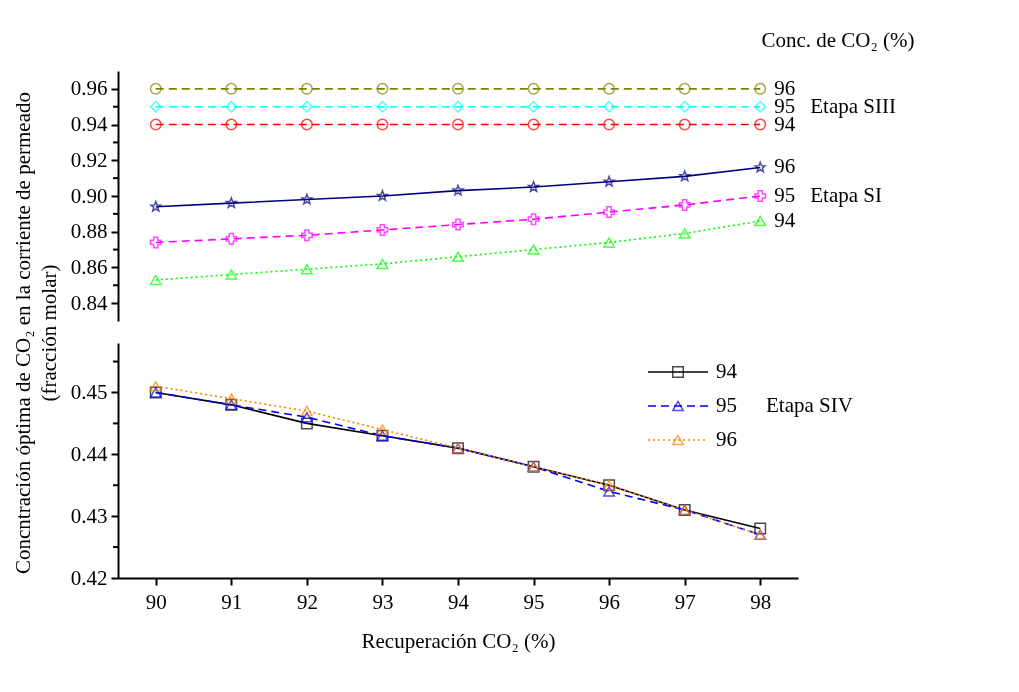 The width and height of the screenshot is (1019, 692). I want to click on series-label: 95, so click(785, 195).